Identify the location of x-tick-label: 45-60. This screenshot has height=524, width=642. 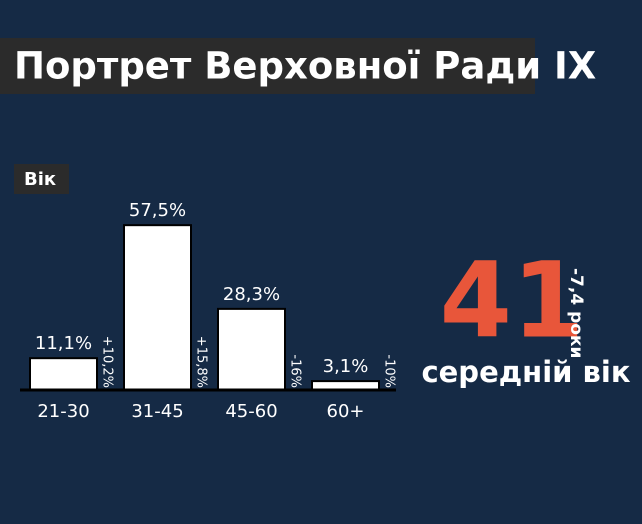
(251, 411).